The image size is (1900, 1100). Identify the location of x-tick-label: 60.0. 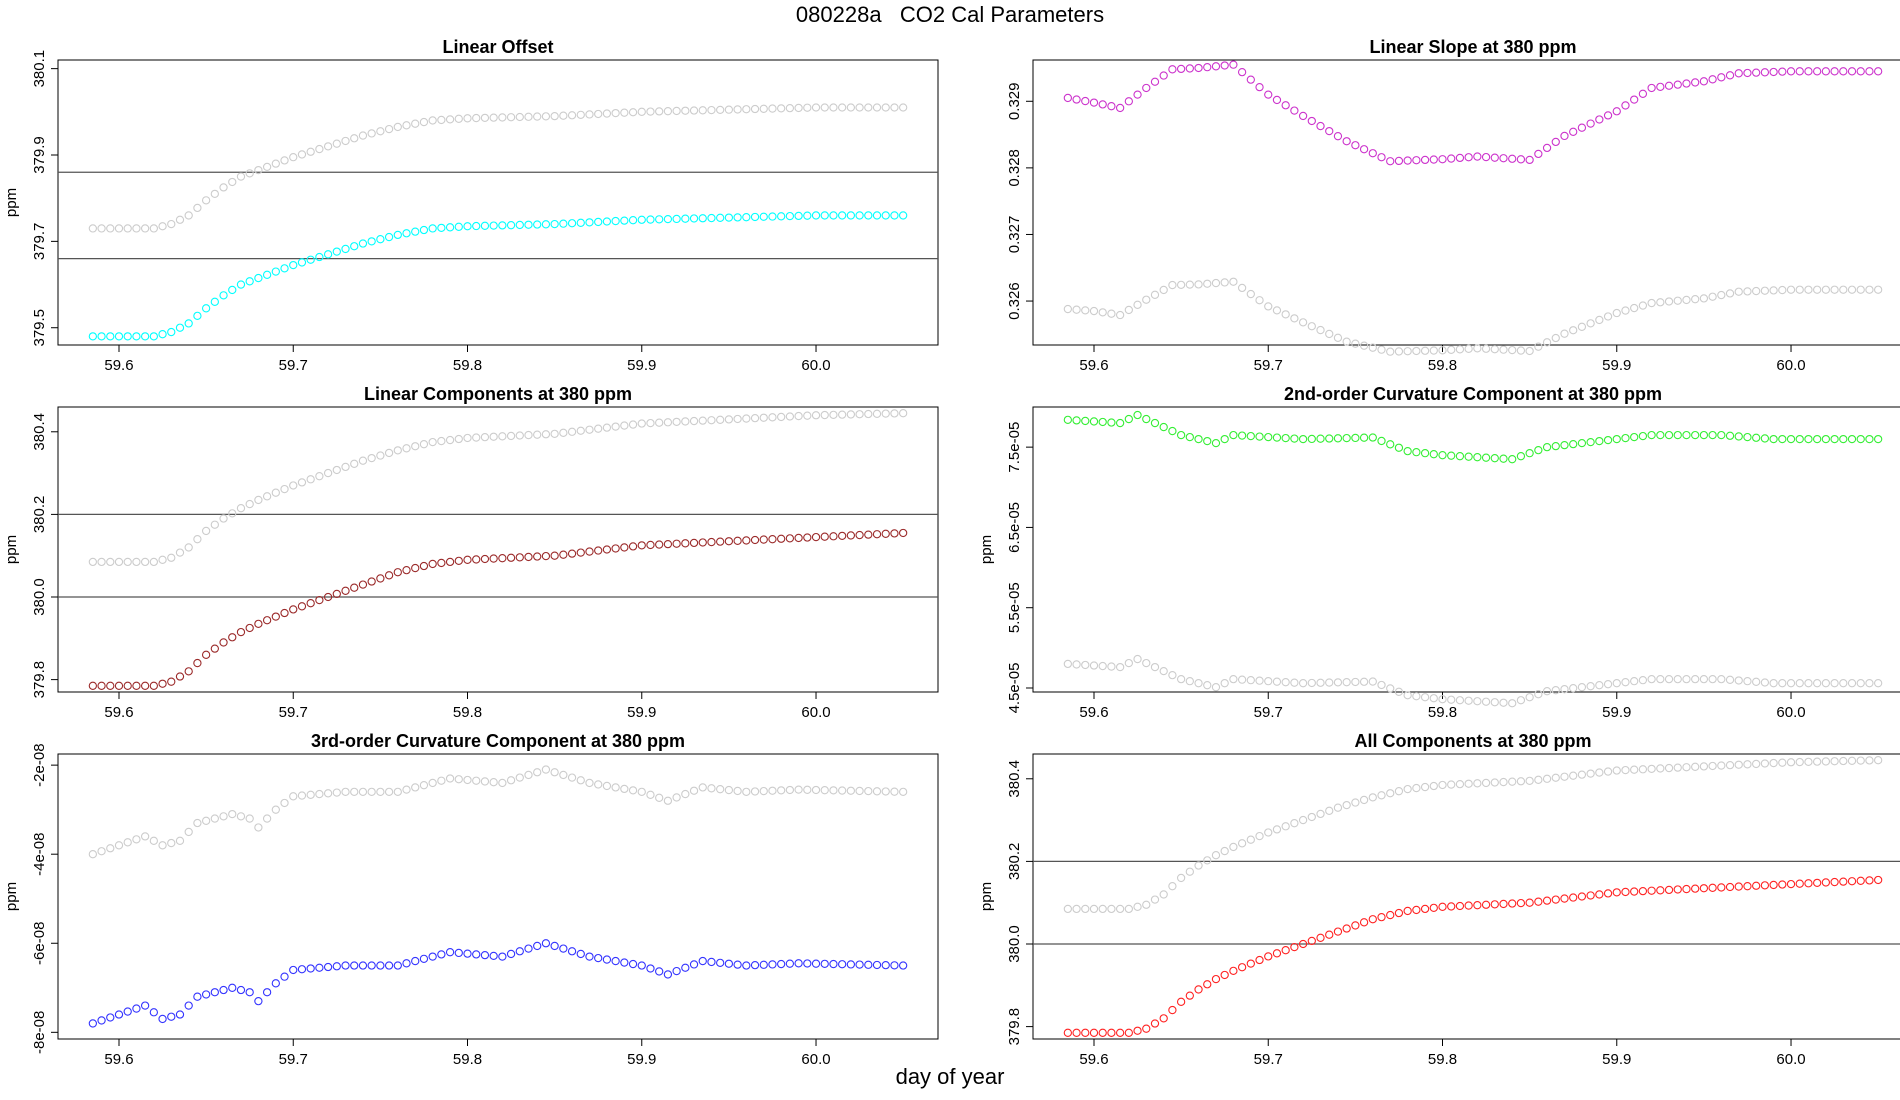
(1790, 712).